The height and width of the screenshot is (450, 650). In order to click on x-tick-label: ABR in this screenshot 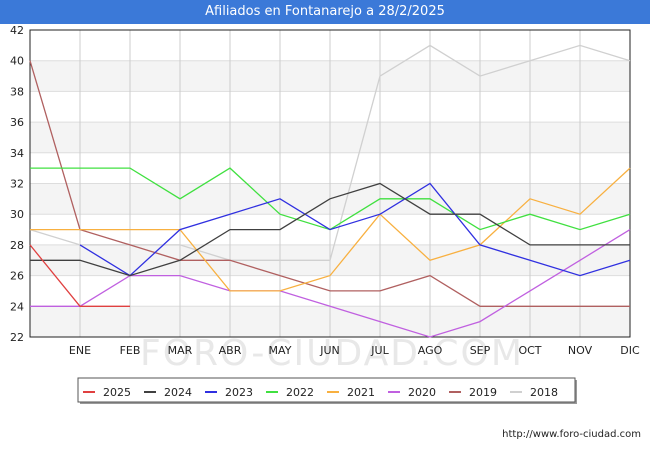, I will do `click(230, 350)`.